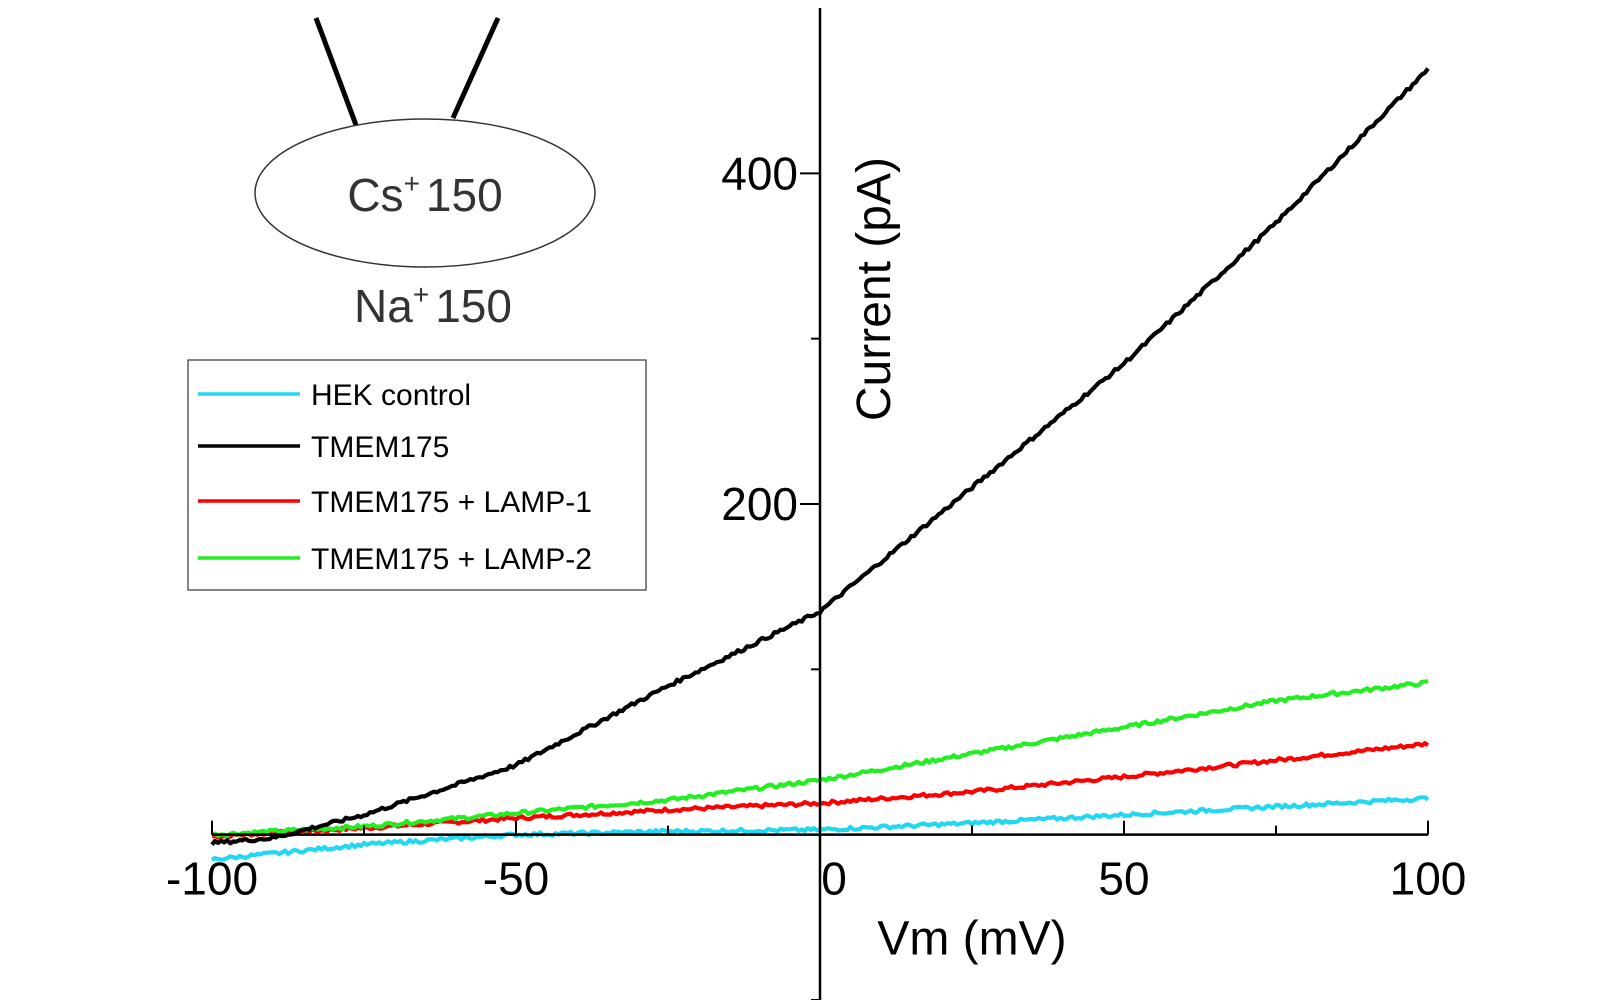  I want to click on legend-label: TMEM175, so click(380, 447).